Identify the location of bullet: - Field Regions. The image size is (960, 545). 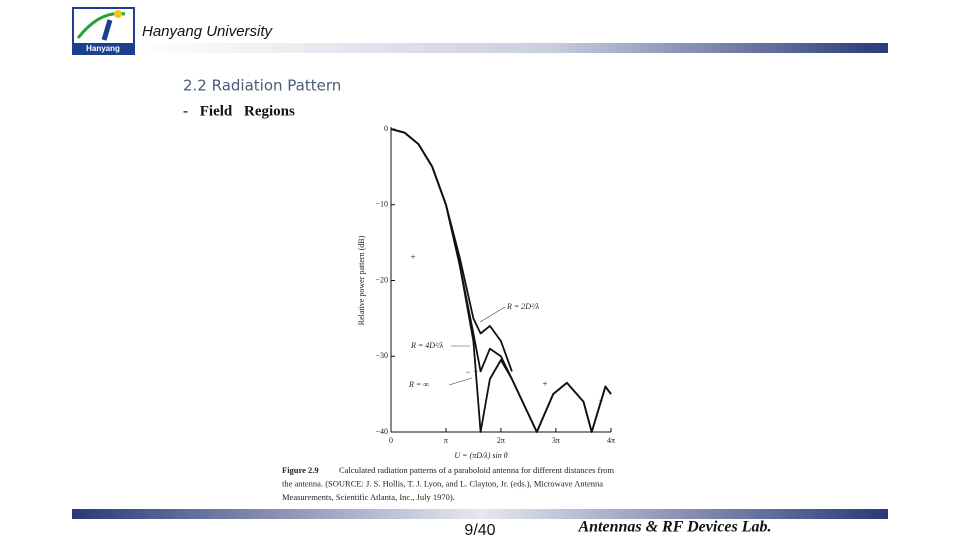
(239, 111).